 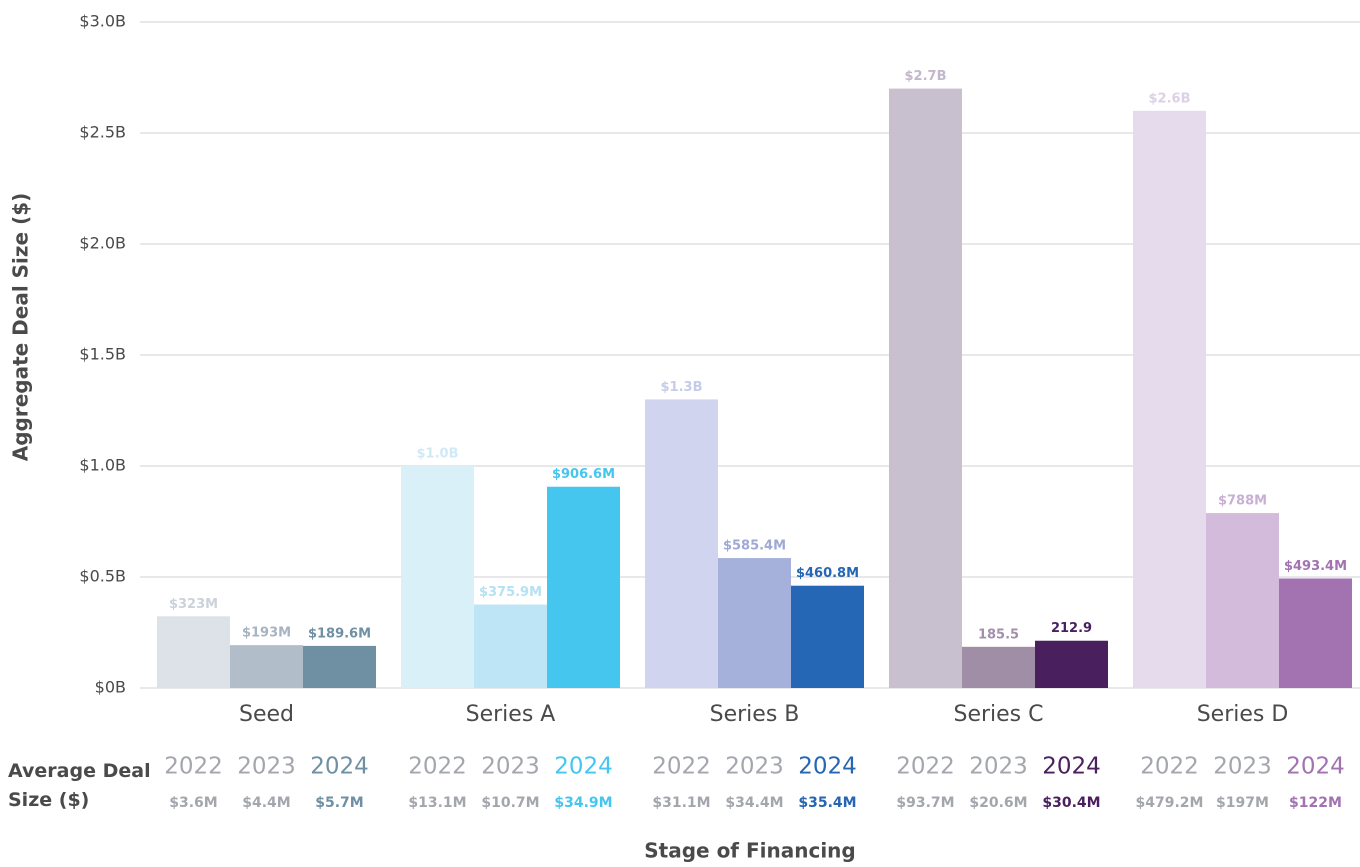 I want to click on y-axis-title: Aggregate Deal Size ($), so click(x=21, y=327).